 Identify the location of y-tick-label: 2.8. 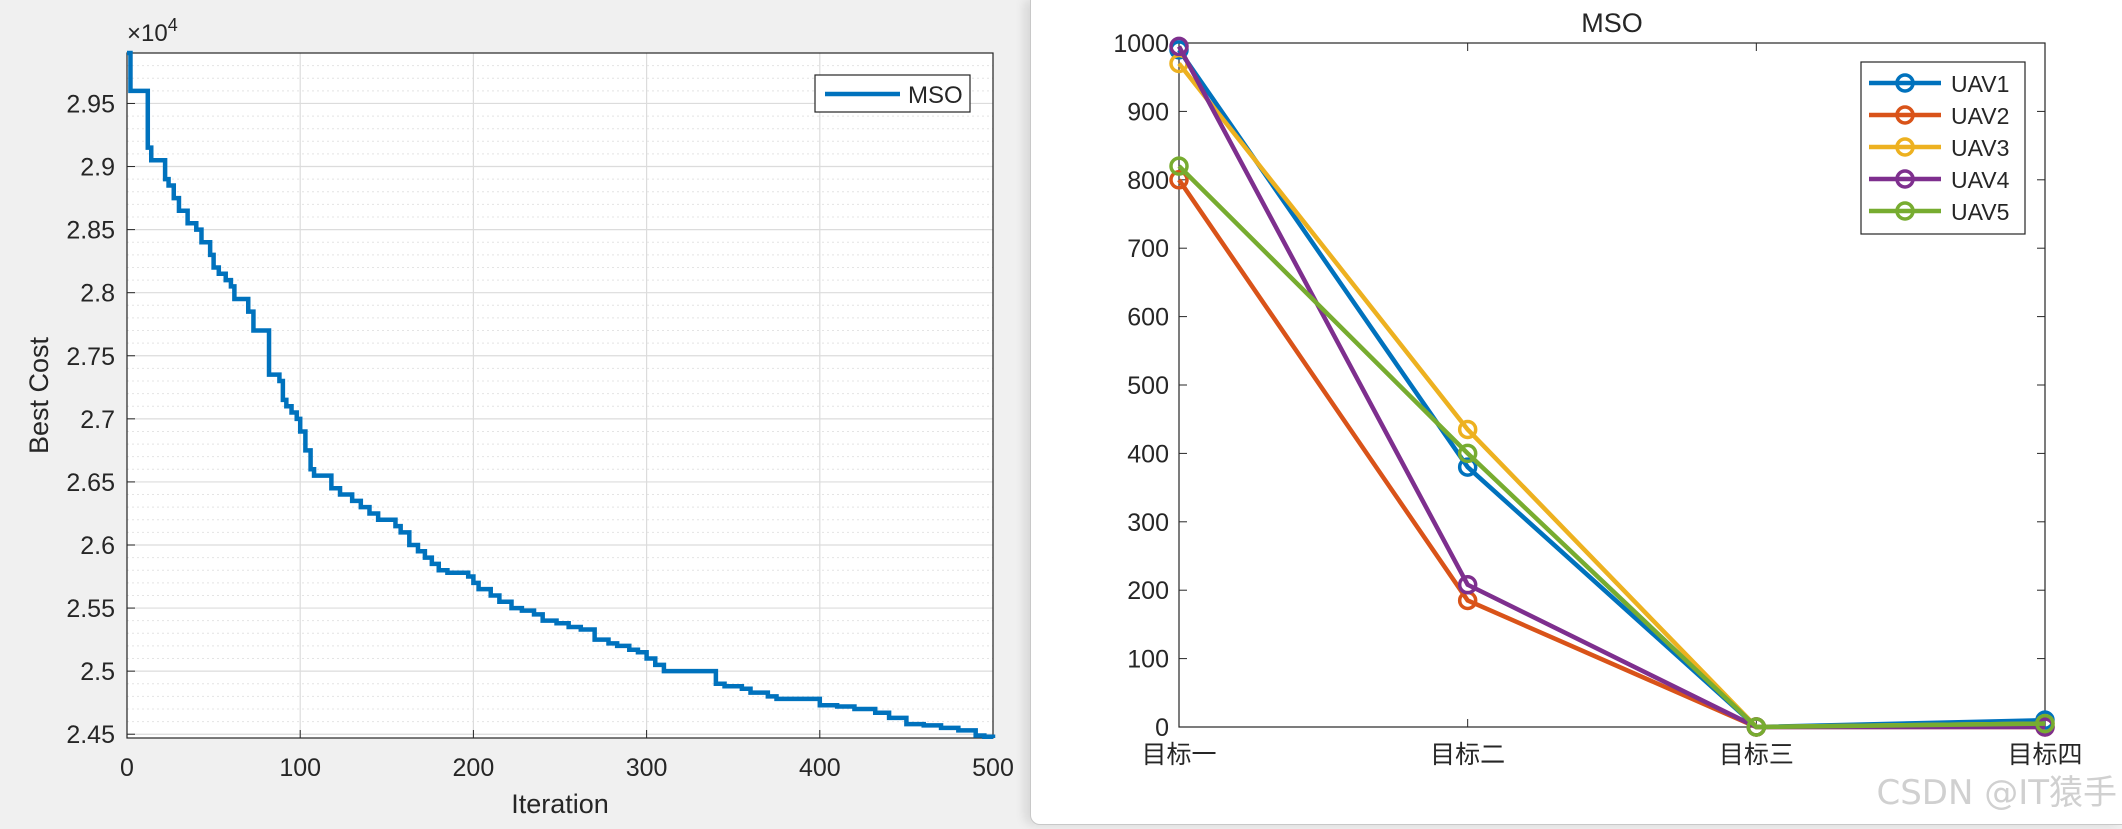
(97, 294).